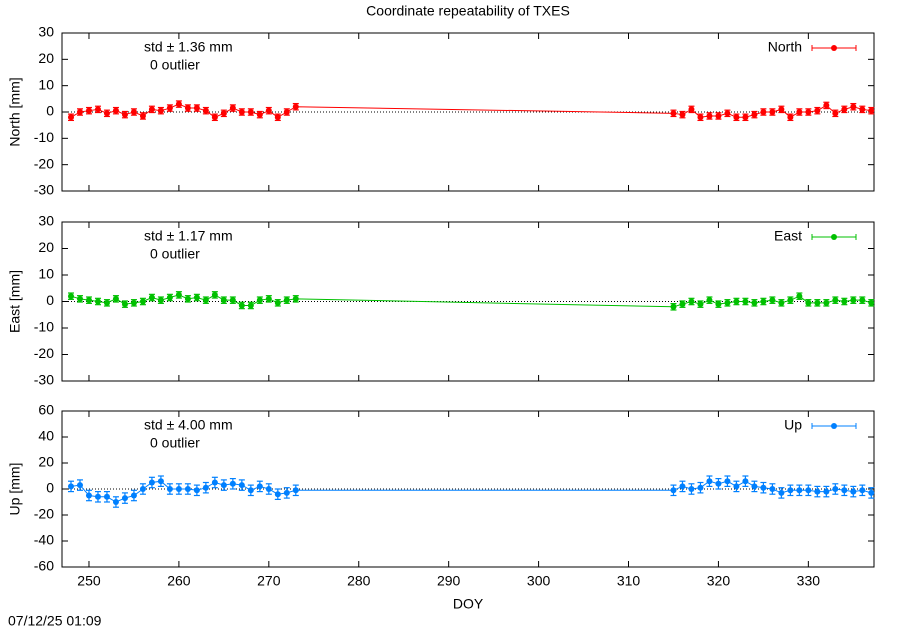 The width and height of the screenshot is (900, 630). What do you see at coordinates (629, 581) in the screenshot?
I see `x-tick-label: 310` at bounding box center [629, 581].